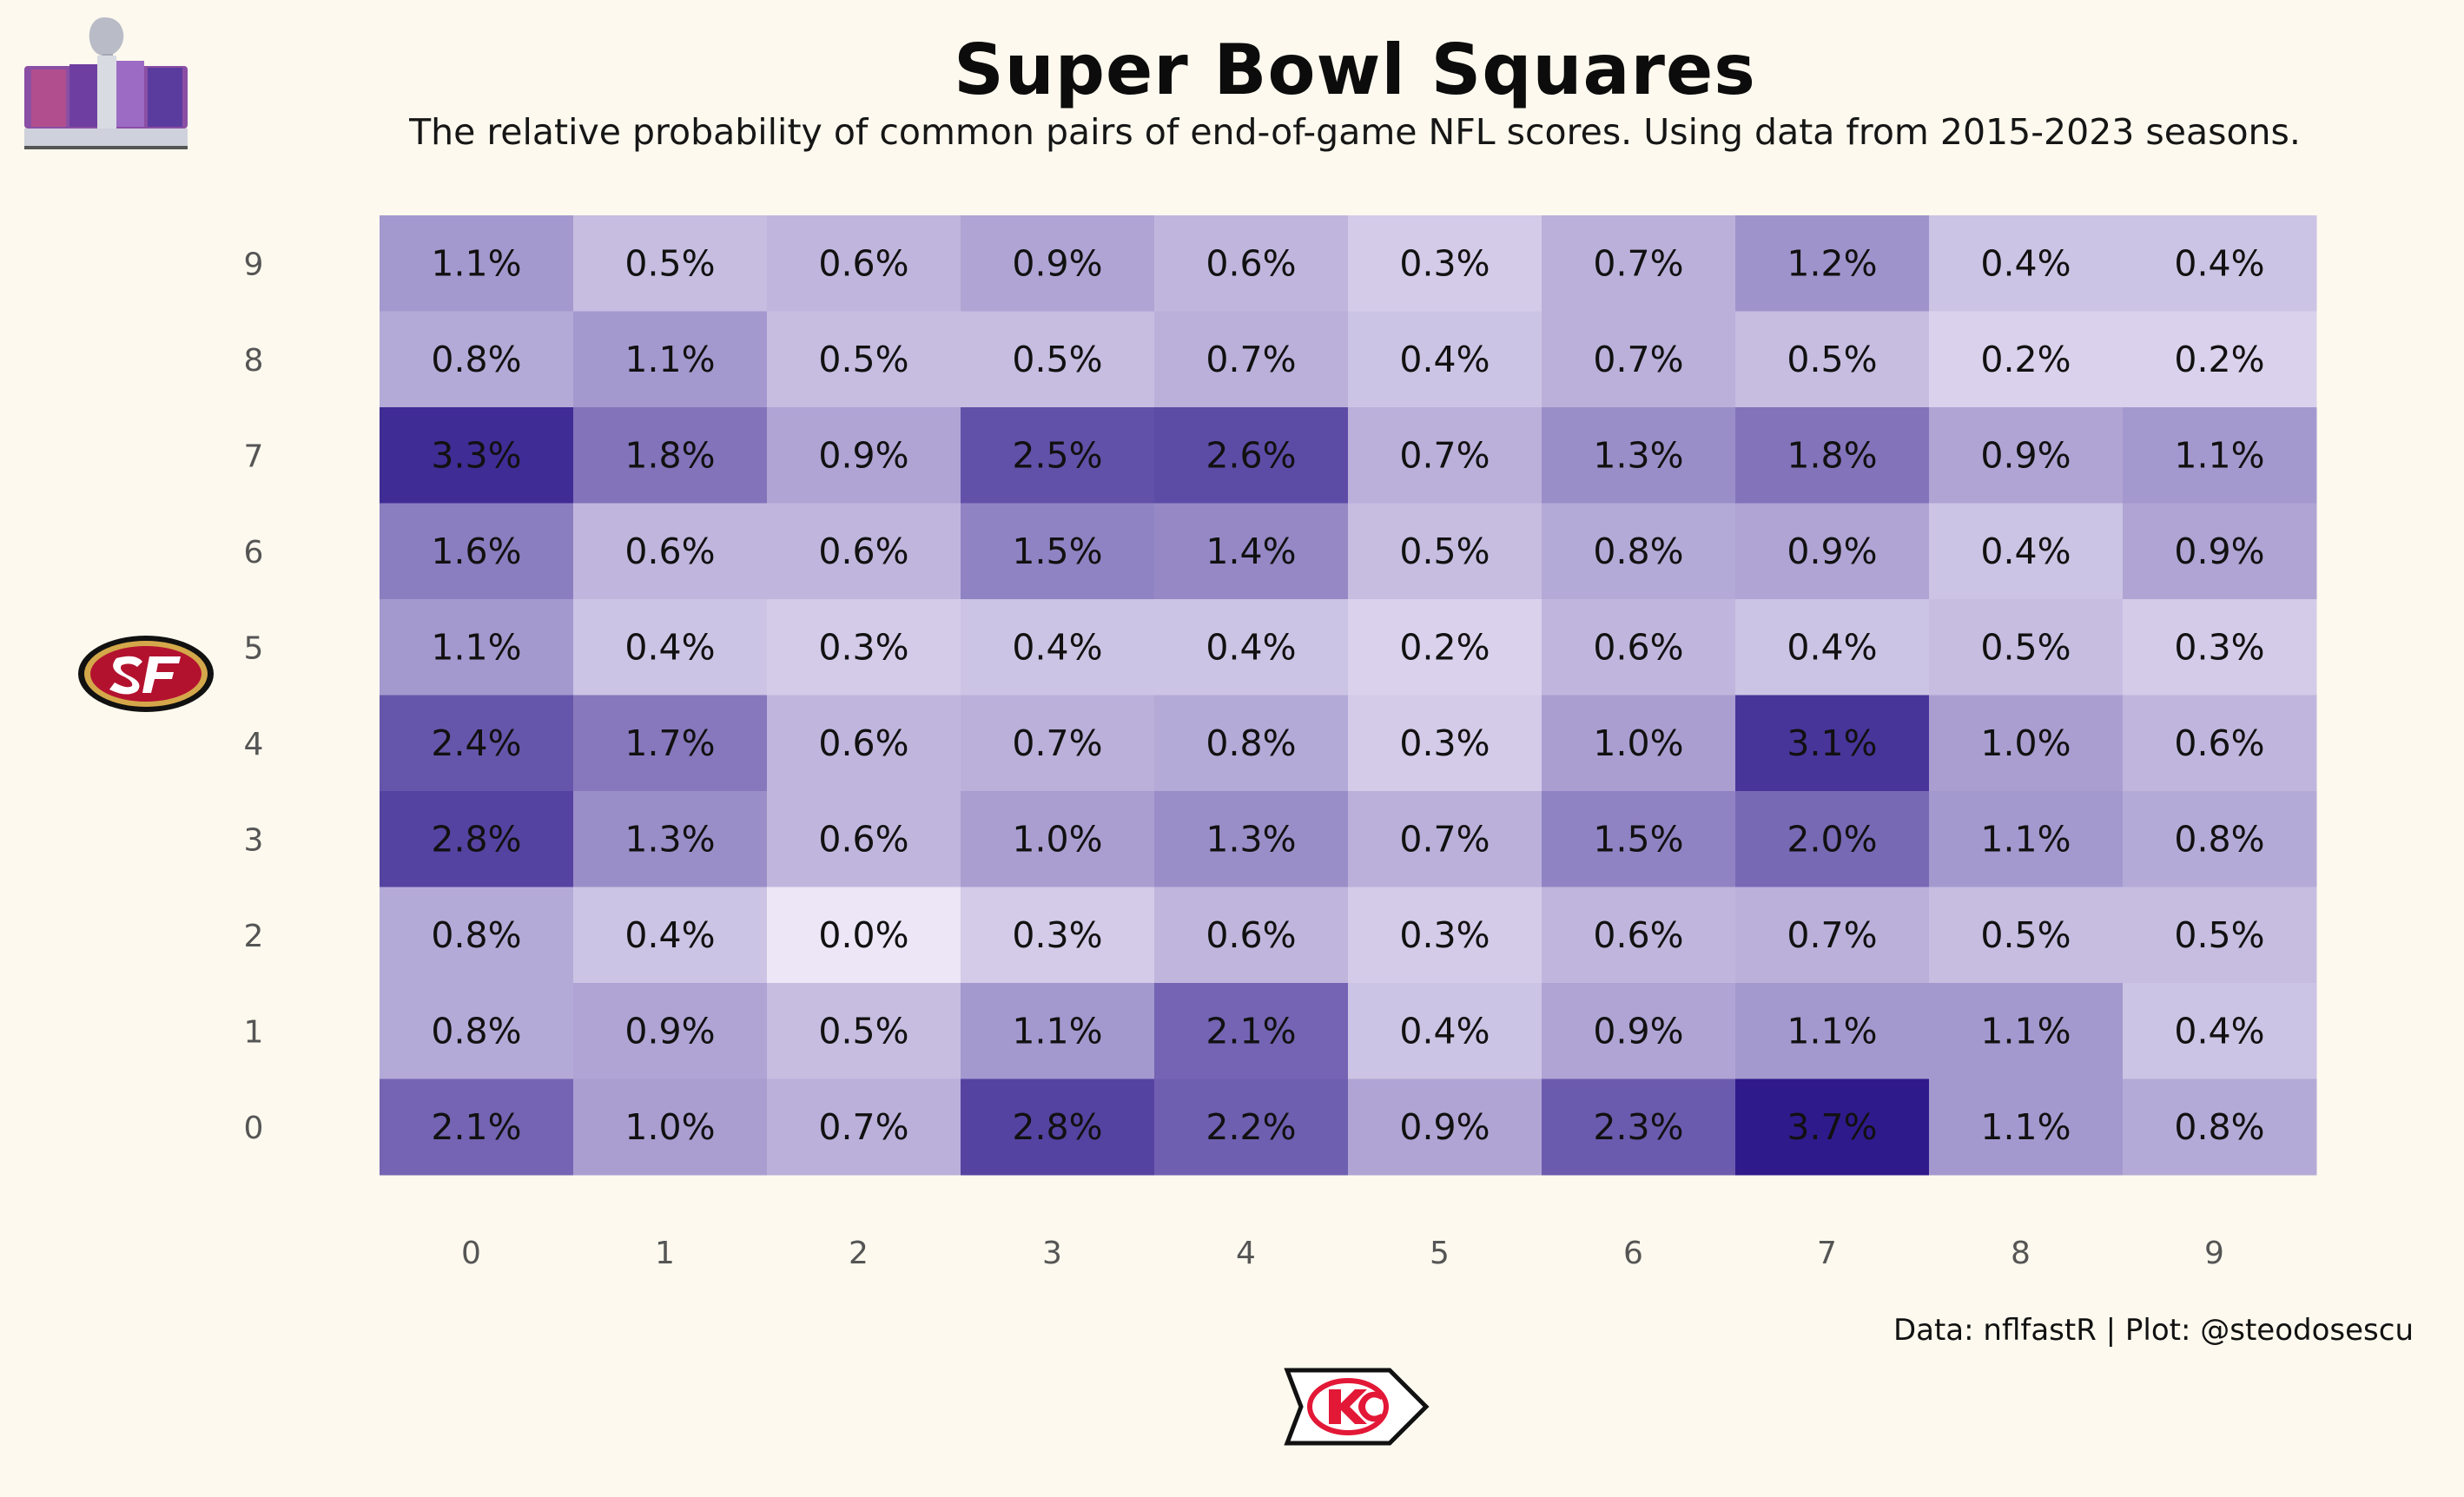  I want to click on cell-value-label: 3.3%, so click(476, 455).